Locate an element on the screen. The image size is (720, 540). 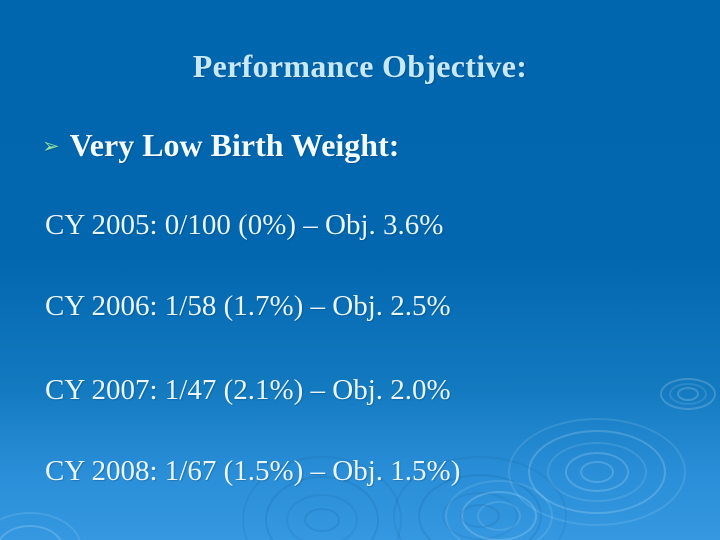
slide-title: Performance Objective: is located at coordinates (360, 66).